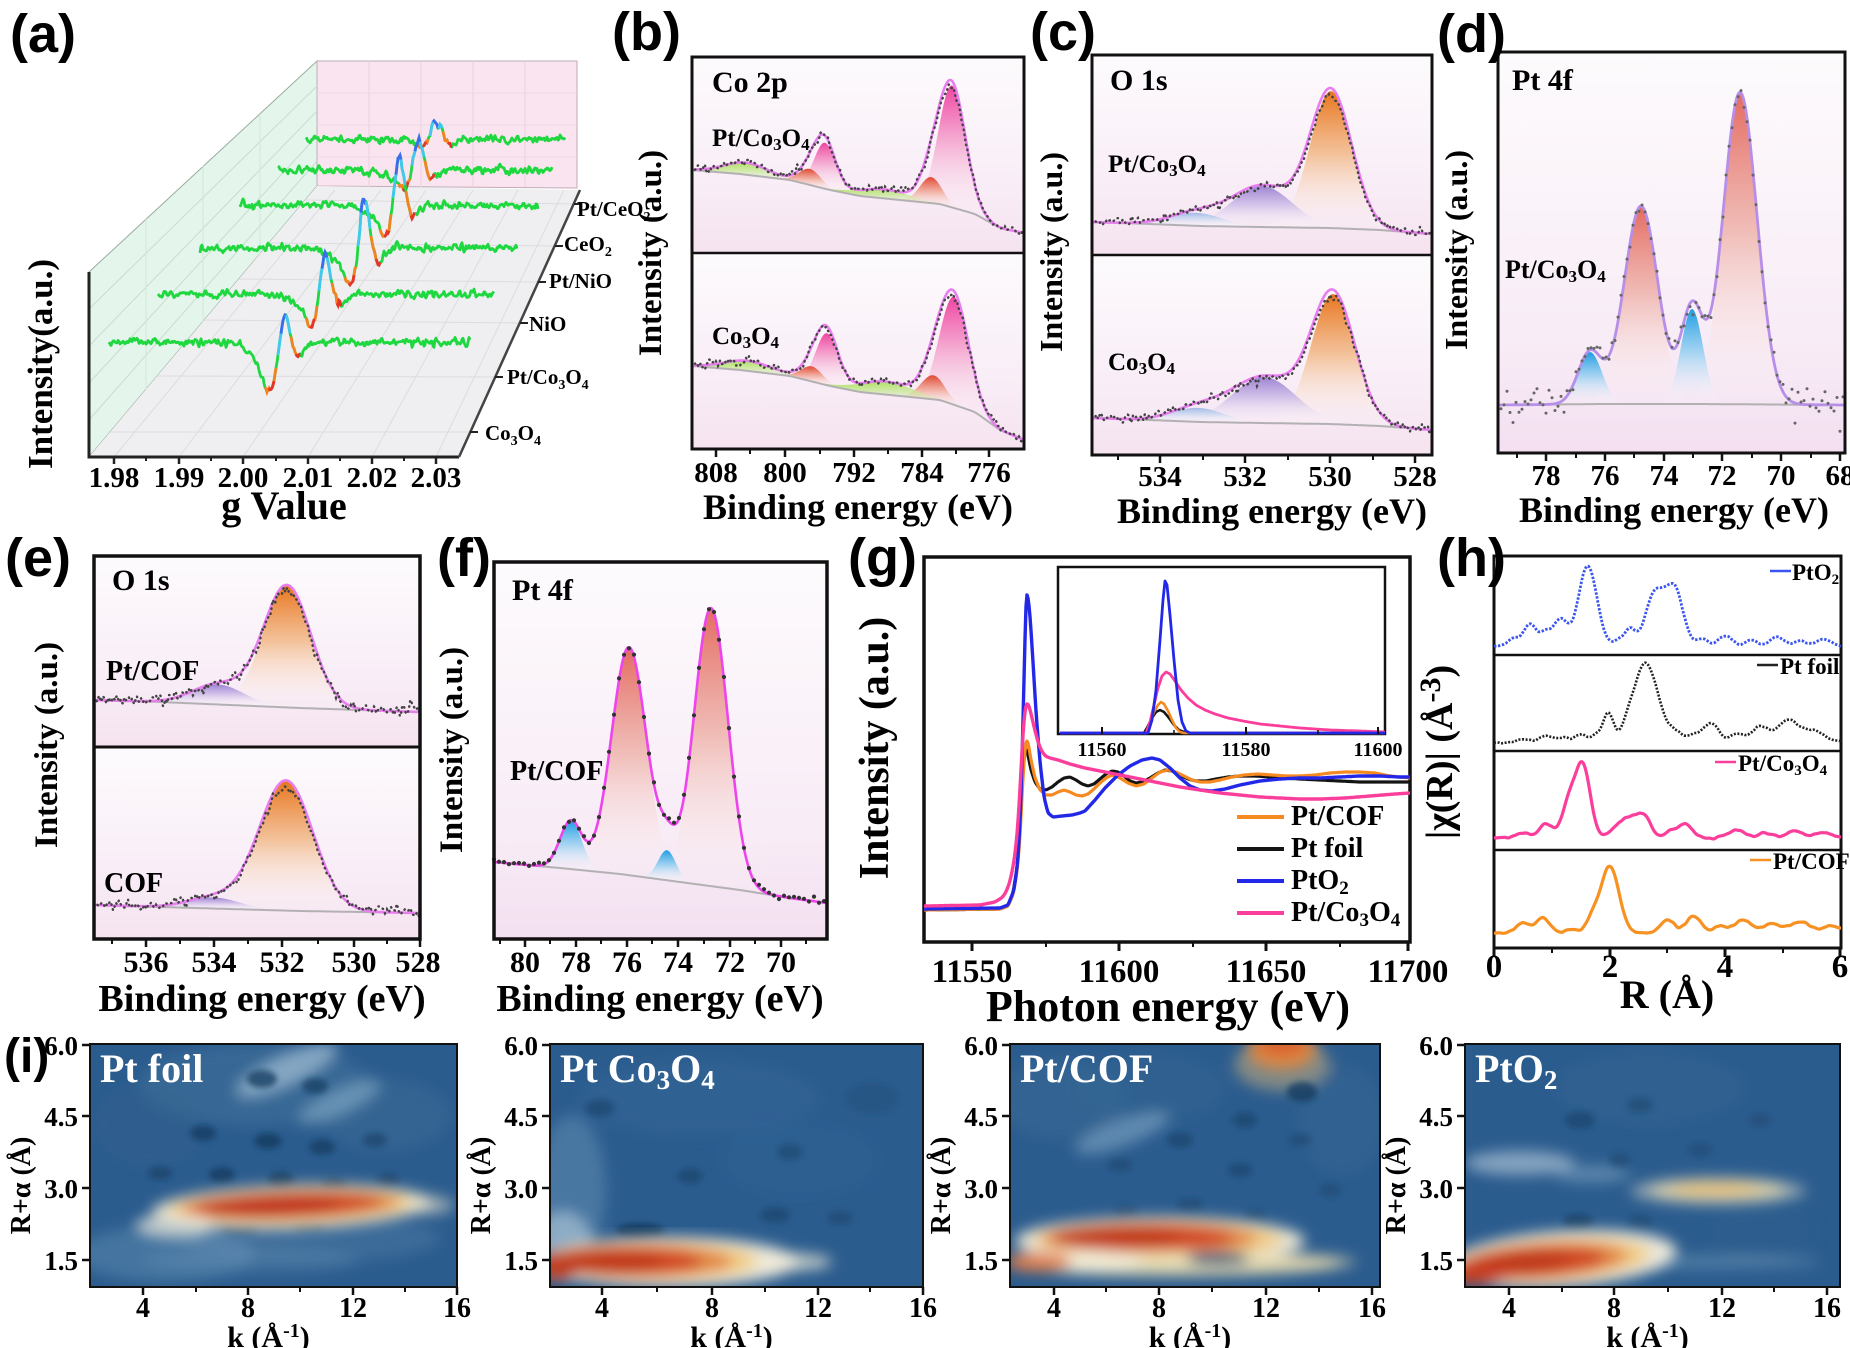  What do you see at coordinates (941, 1186) in the screenshot?
I see `svg-text: R+α (Å)` at bounding box center [941, 1186].